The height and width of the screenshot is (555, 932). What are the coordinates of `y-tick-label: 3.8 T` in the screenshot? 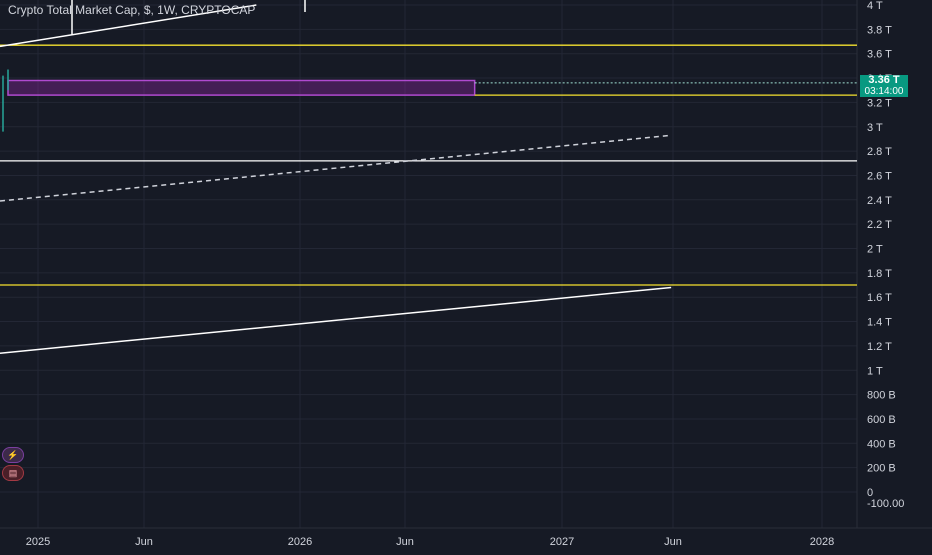 It's located at (879, 30).